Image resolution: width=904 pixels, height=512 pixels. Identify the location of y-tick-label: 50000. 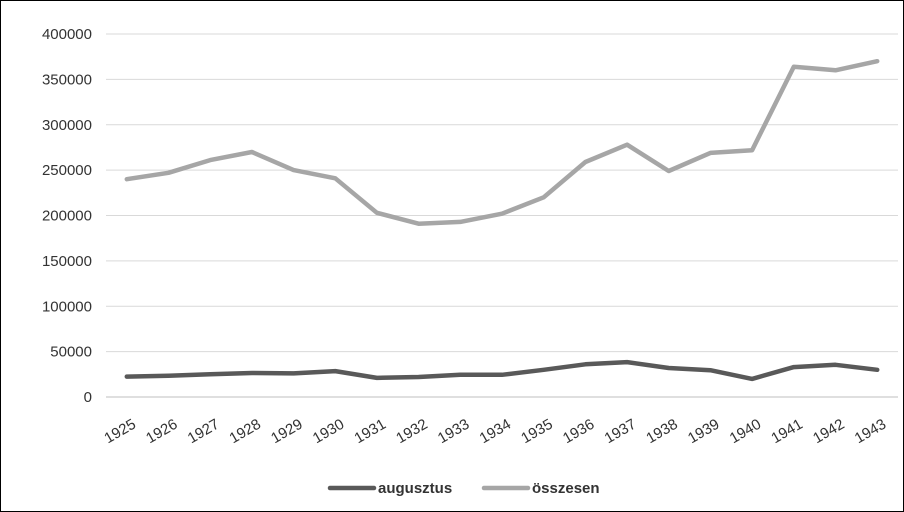
(71, 352).